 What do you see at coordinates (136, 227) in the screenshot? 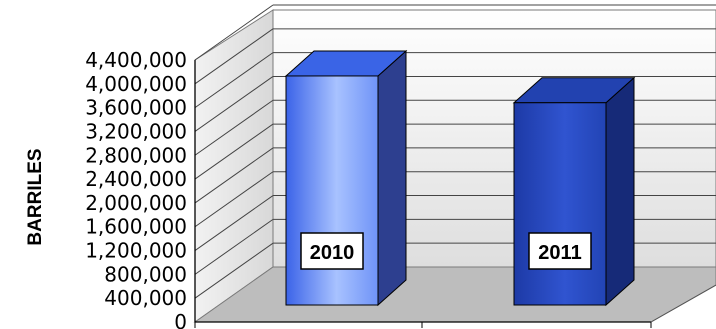
I see `y-tick-label: 1,600,000` at bounding box center [136, 227].